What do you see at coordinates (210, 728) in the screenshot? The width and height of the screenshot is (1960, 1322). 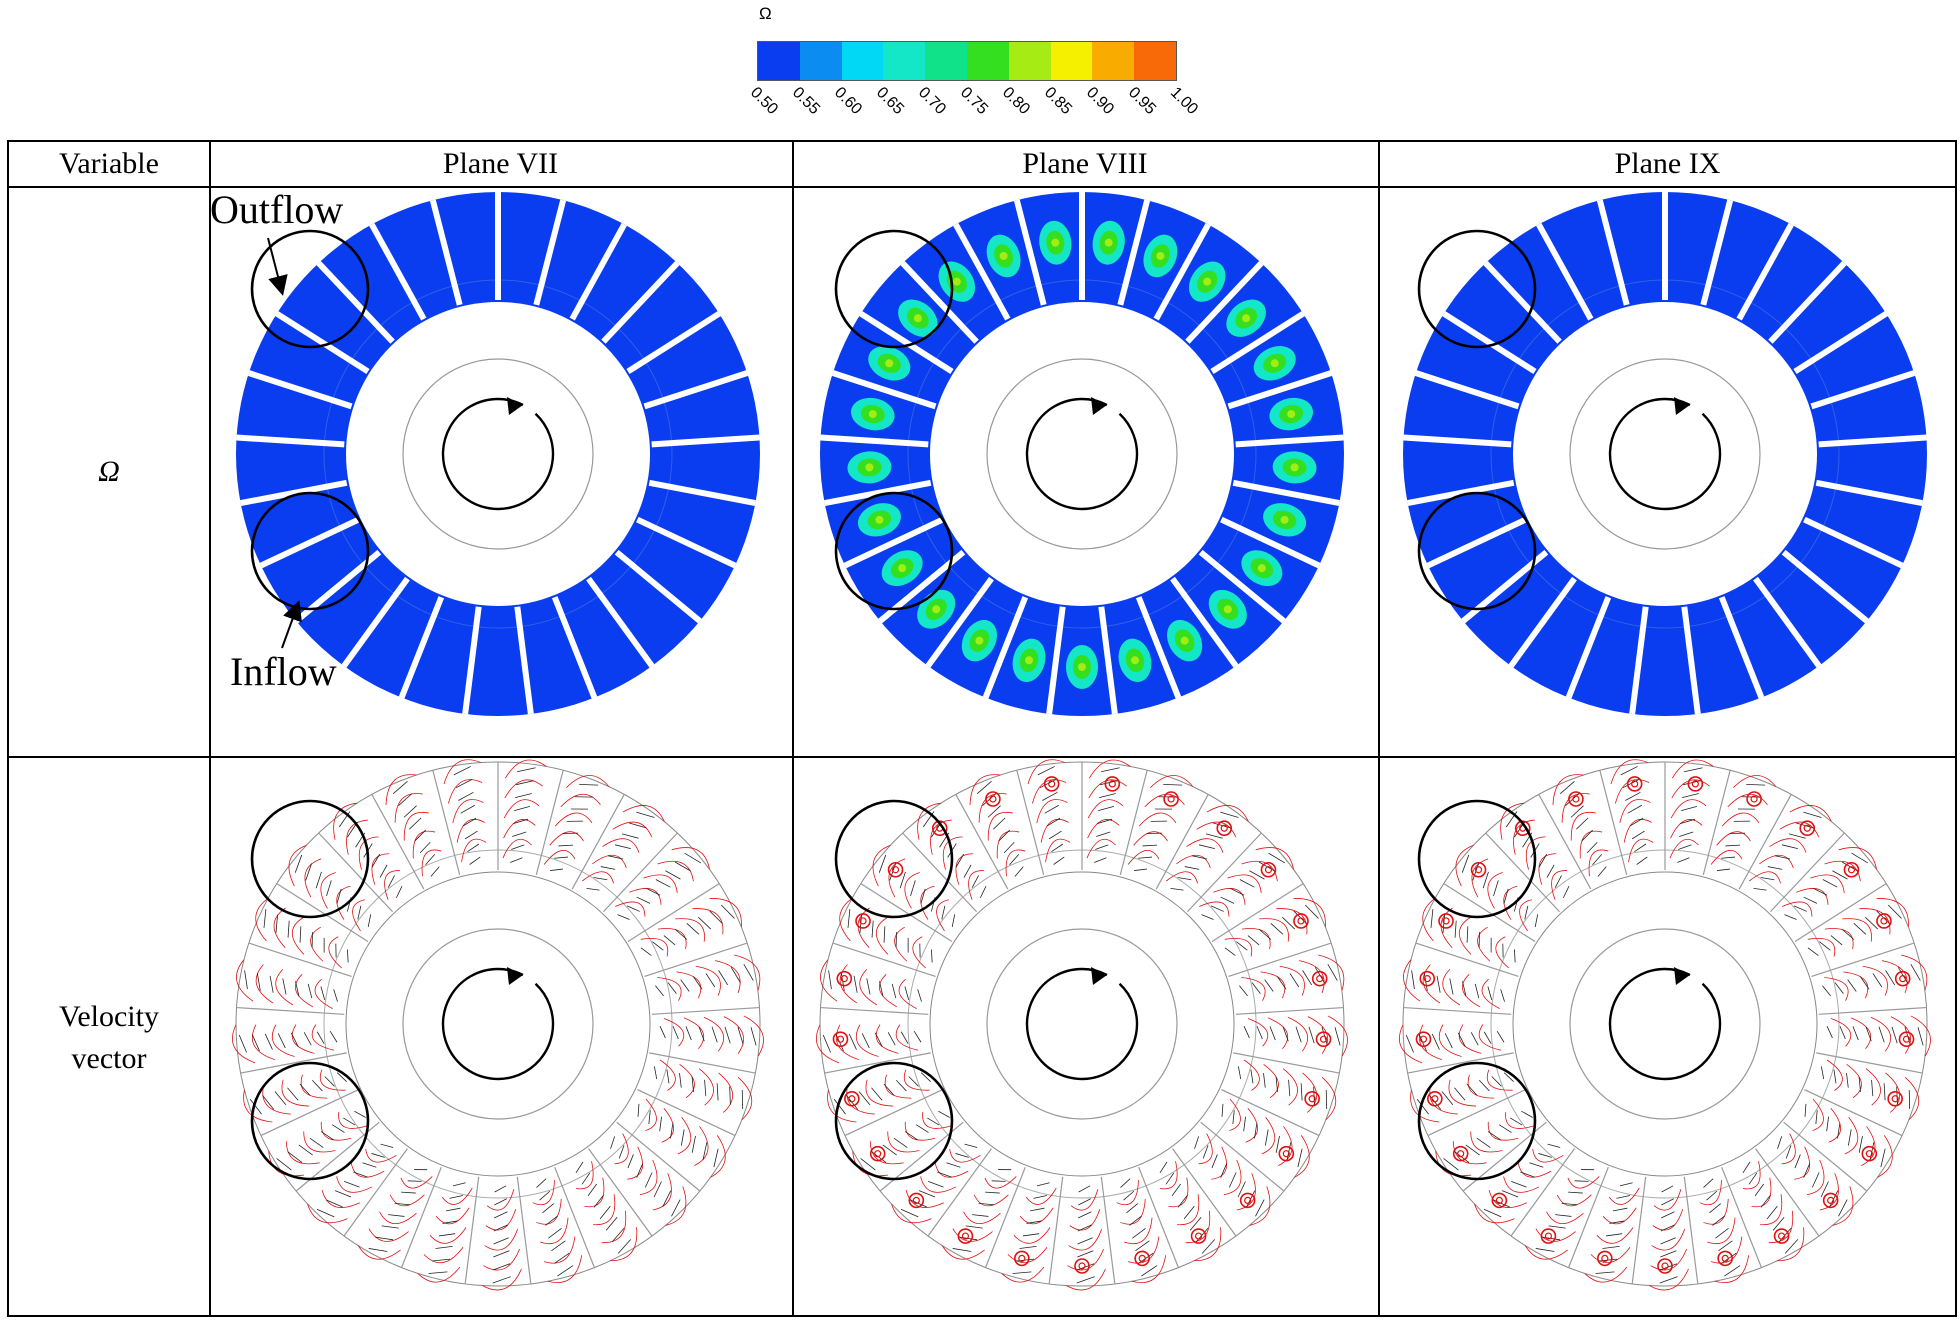 I see `column-divider` at bounding box center [210, 728].